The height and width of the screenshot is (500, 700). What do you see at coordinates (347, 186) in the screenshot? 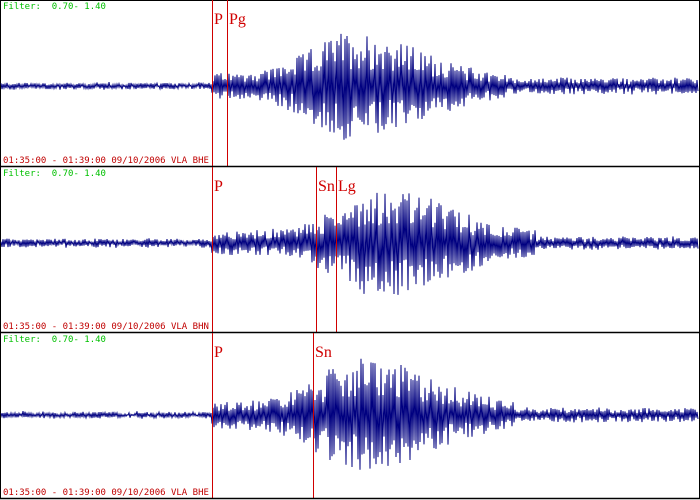
I see `phase-label: Lg` at bounding box center [347, 186].